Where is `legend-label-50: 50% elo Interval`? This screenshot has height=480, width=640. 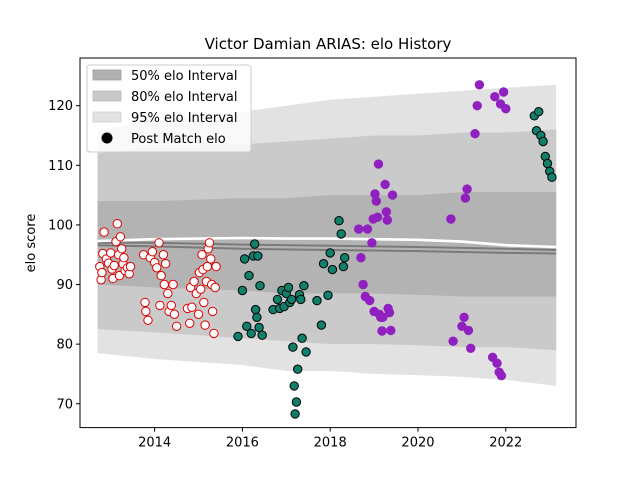 legend-label-50: 50% elo Interval is located at coordinates (184, 76).